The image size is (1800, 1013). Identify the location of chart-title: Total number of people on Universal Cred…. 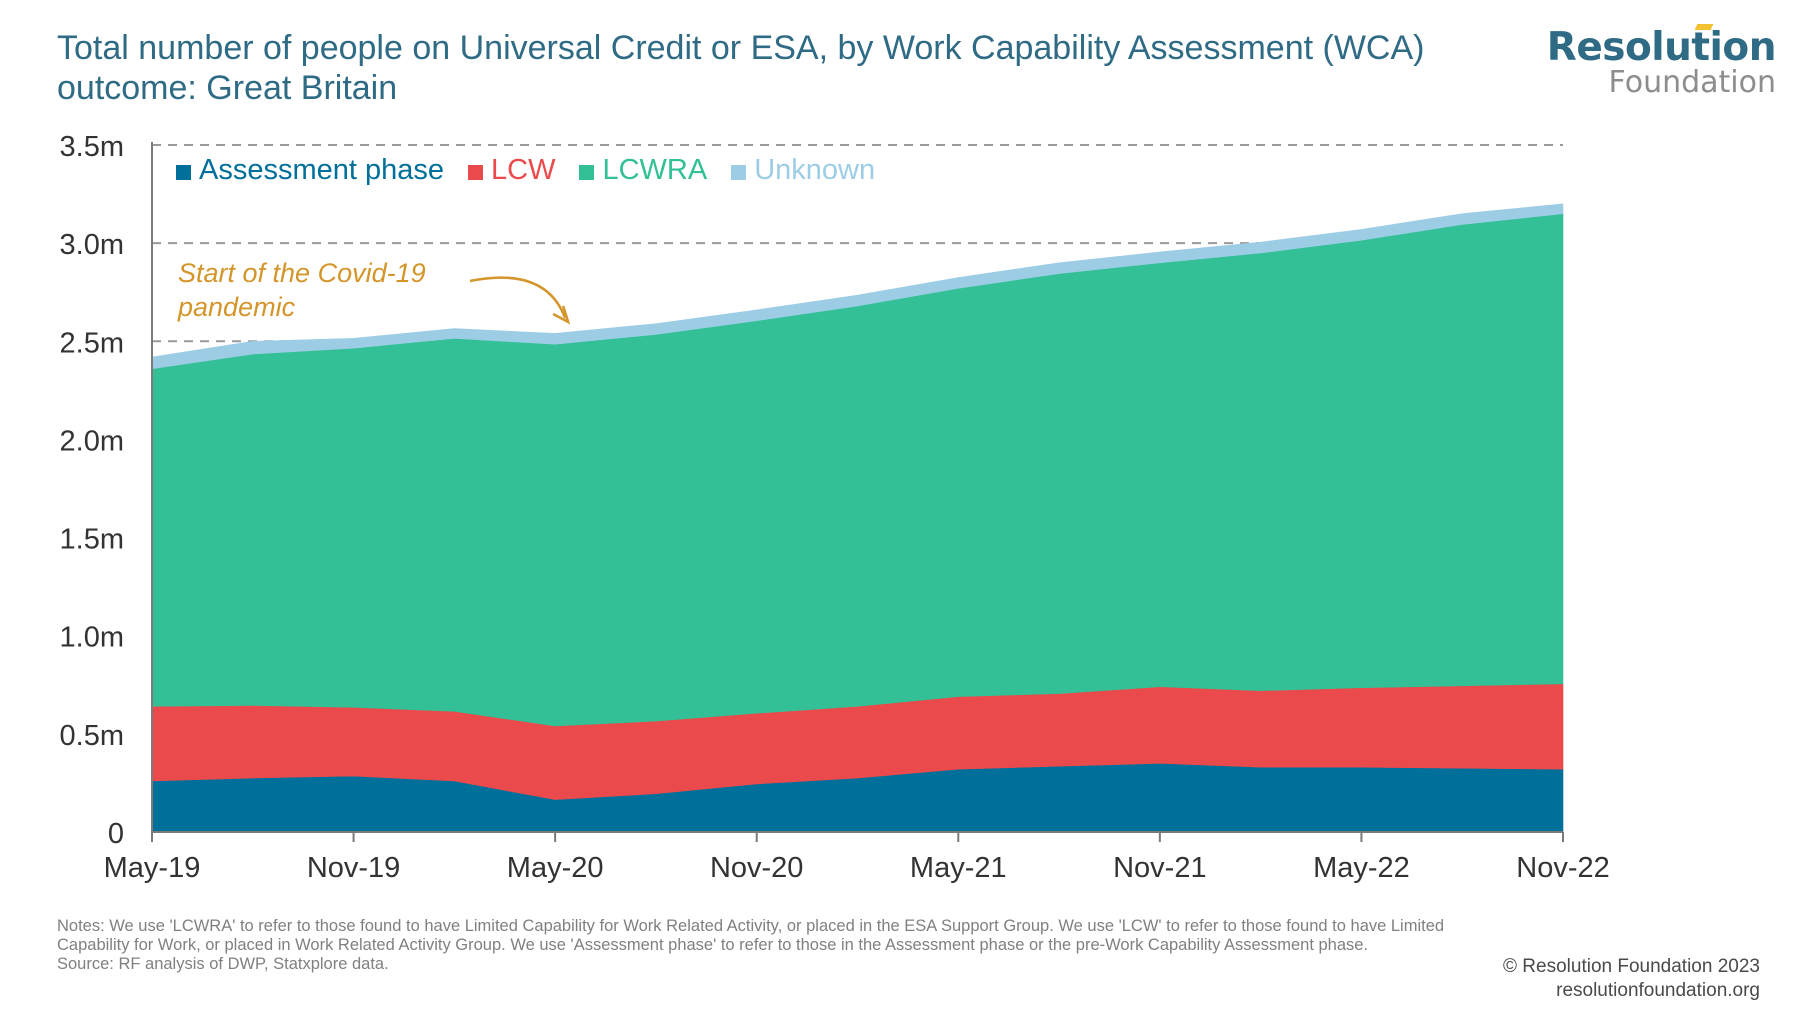
(741, 68).